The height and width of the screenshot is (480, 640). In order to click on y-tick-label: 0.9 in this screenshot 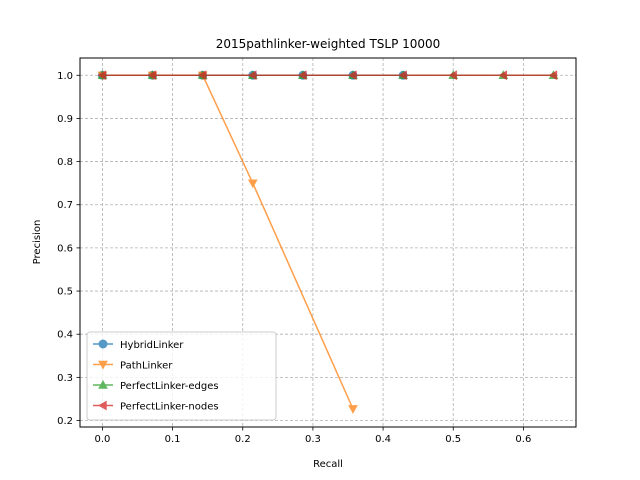, I will do `click(65, 119)`.